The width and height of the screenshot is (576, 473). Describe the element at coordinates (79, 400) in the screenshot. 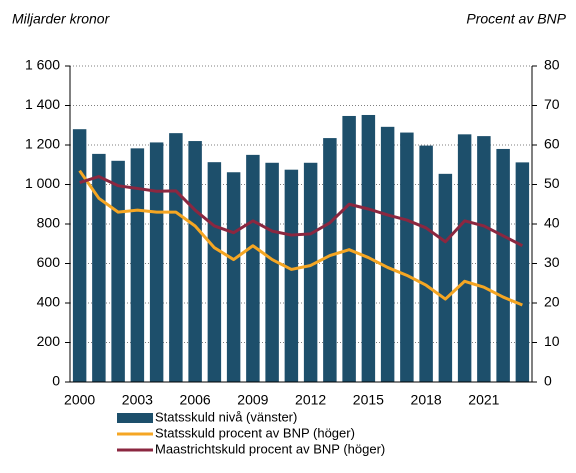

I see `x-tick-label: 2000` at that location.